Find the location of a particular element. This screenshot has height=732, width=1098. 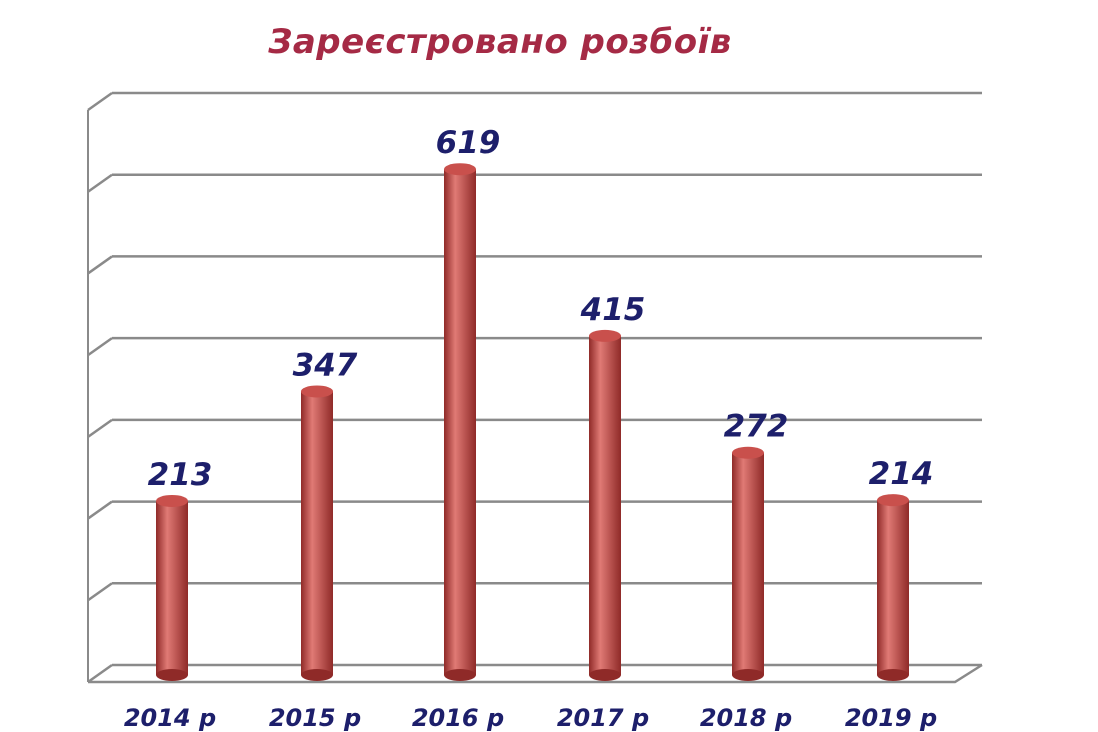

data-label: 619 is located at coordinates (468, 143).